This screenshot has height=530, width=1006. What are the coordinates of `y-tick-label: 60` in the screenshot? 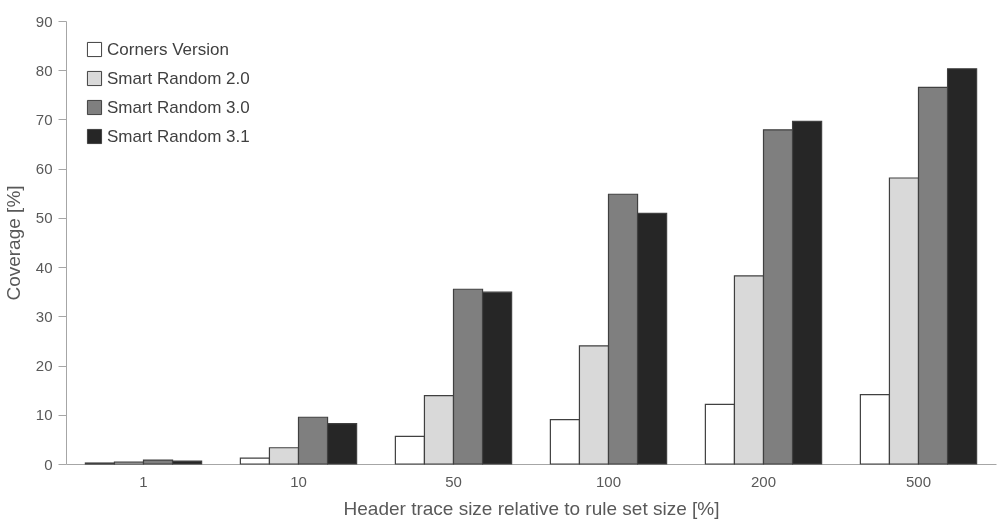 It's located at (44, 169).